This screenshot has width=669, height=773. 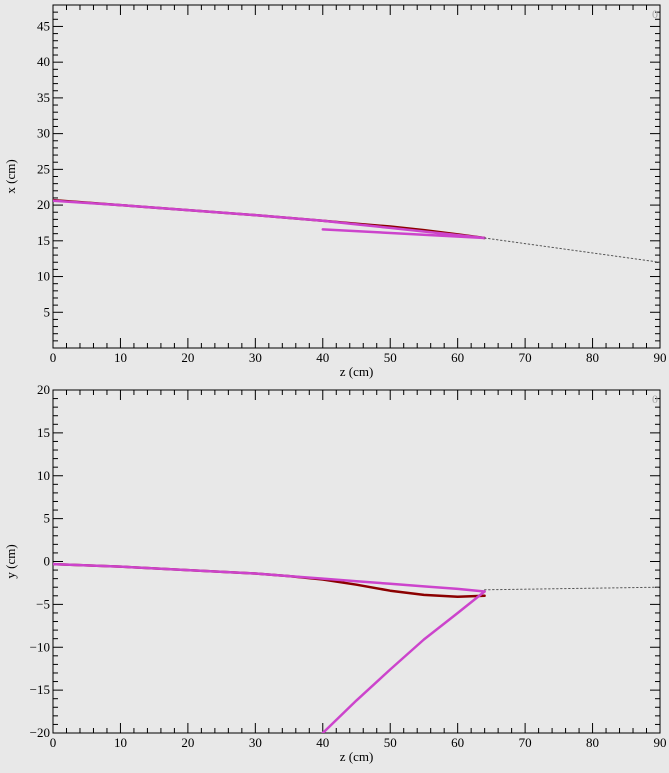 I want to click on y-tick-label: 35, so click(x=43, y=97).